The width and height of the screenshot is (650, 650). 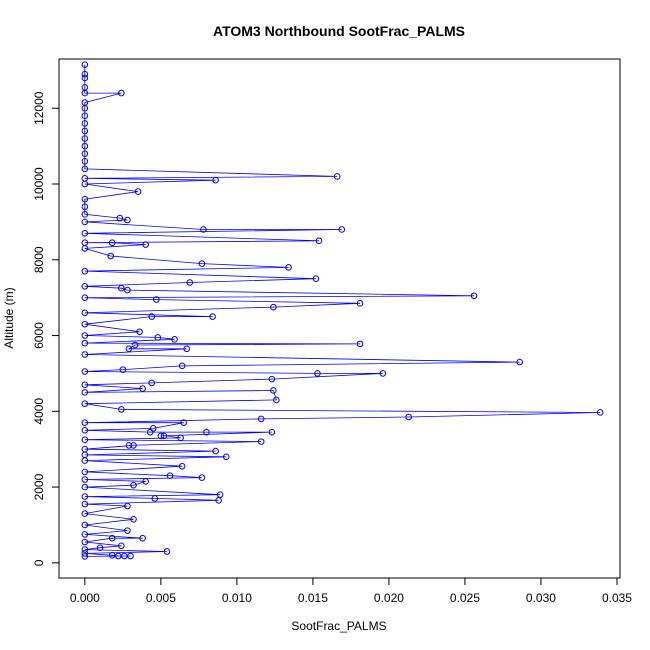 What do you see at coordinates (39, 108) in the screenshot?
I see `y-tick-label: 12000` at bounding box center [39, 108].